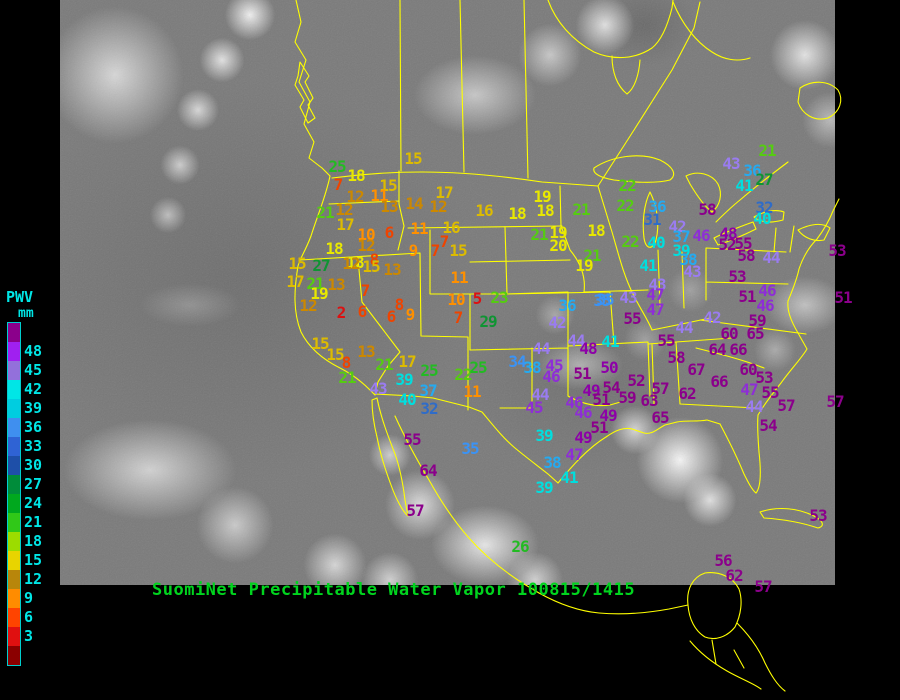 The width and height of the screenshot is (900, 700). What do you see at coordinates (29, 636) in the screenshot?
I see `legend-tick-label: 3` at bounding box center [29, 636].